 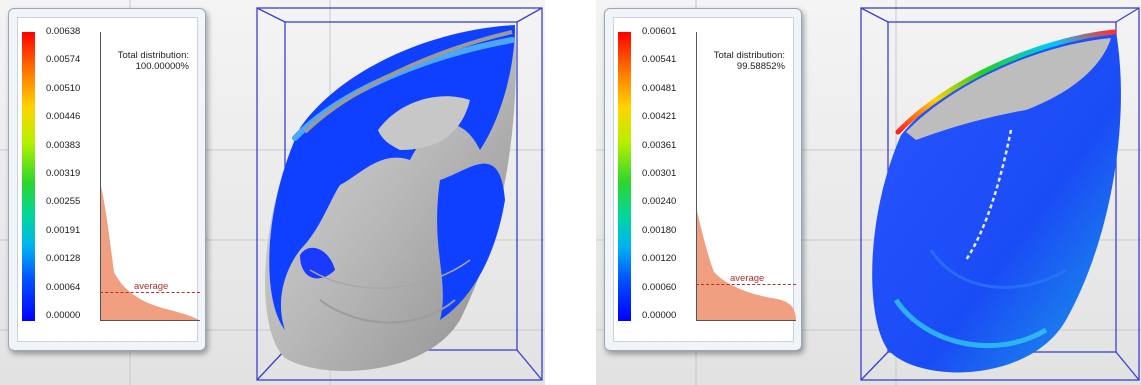 I want to click on distribution-title: Total distribution: 99.58852%, so click(x=749, y=61).